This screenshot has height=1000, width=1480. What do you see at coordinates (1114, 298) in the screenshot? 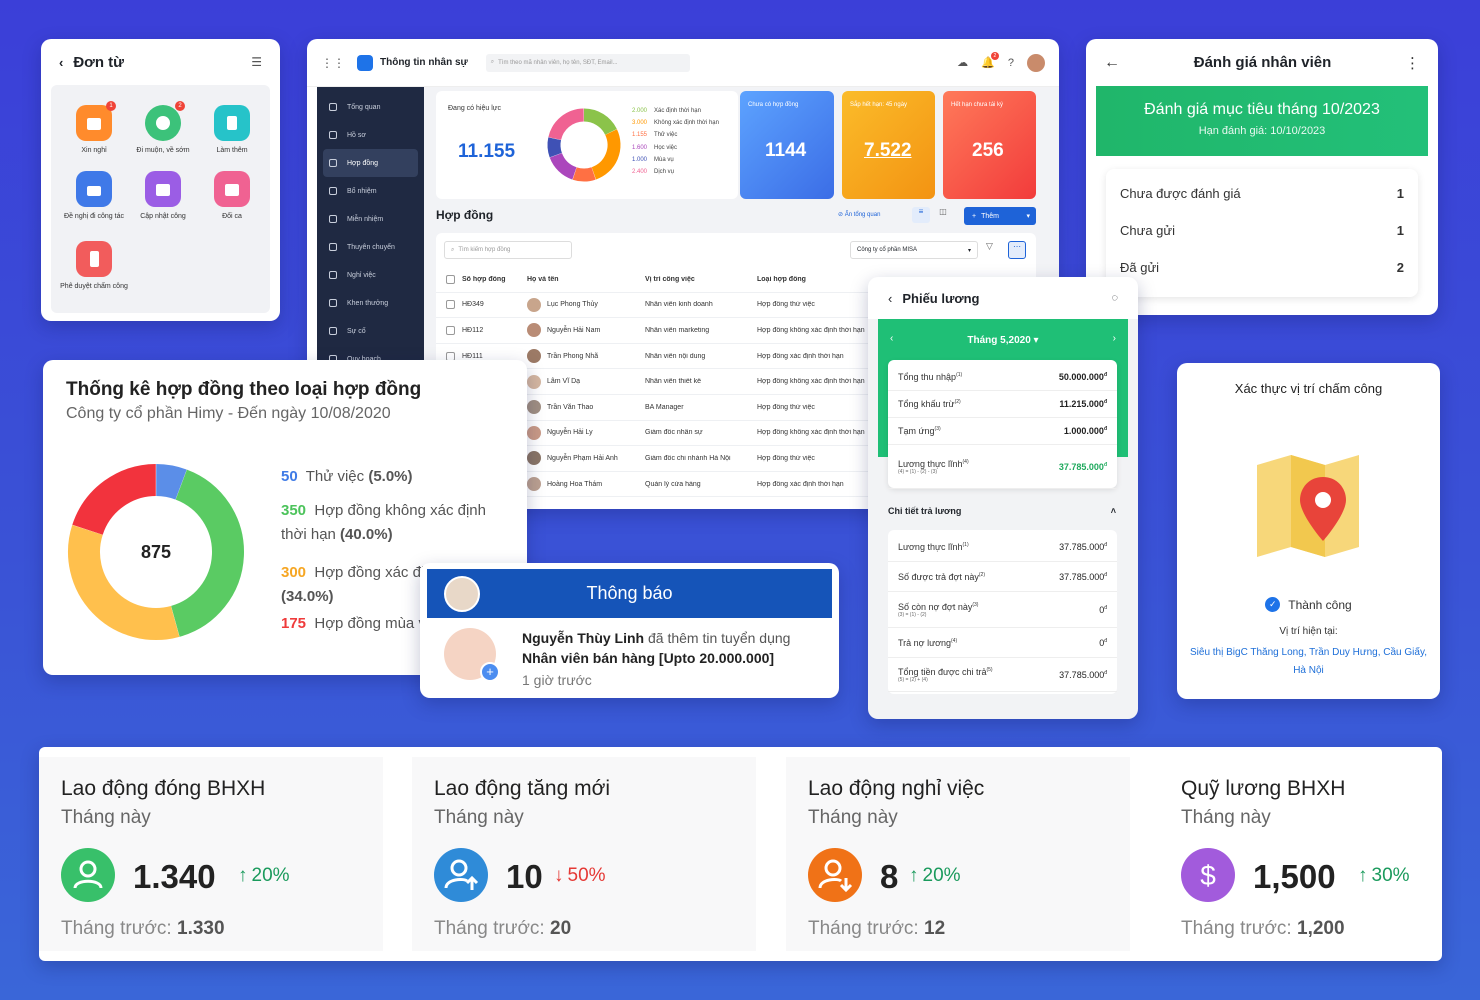
I see `chat-icon: ◌` at bounding box center [1114, 298].